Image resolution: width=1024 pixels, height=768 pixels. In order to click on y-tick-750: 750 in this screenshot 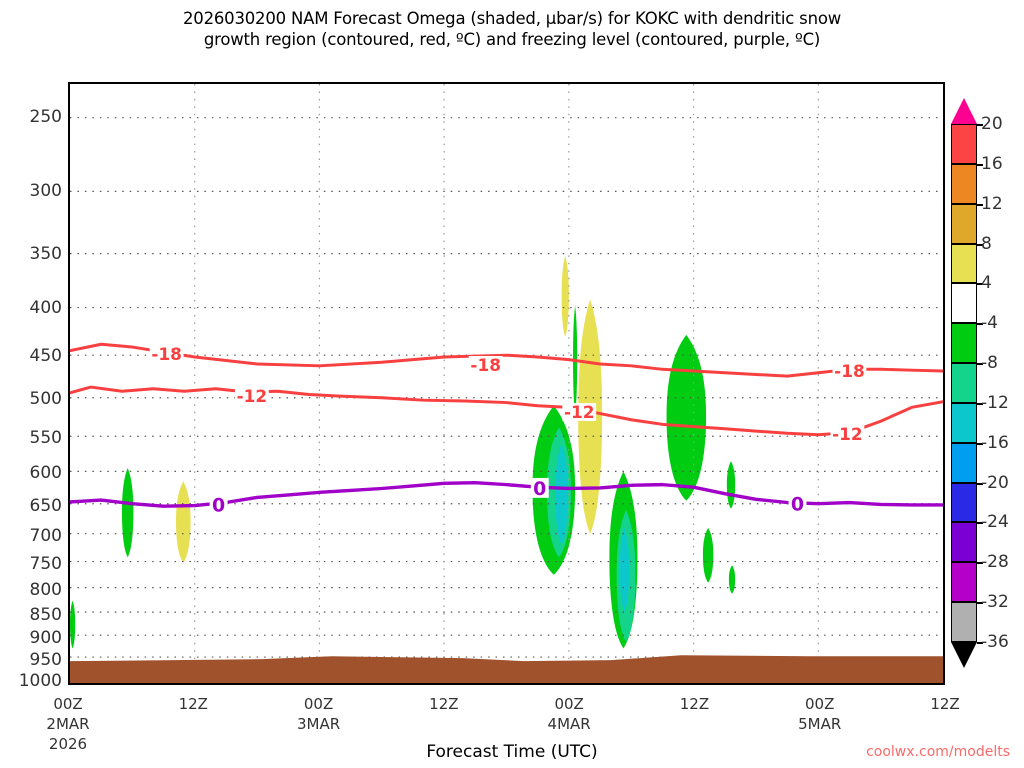, I will do `click(45, 563)`.